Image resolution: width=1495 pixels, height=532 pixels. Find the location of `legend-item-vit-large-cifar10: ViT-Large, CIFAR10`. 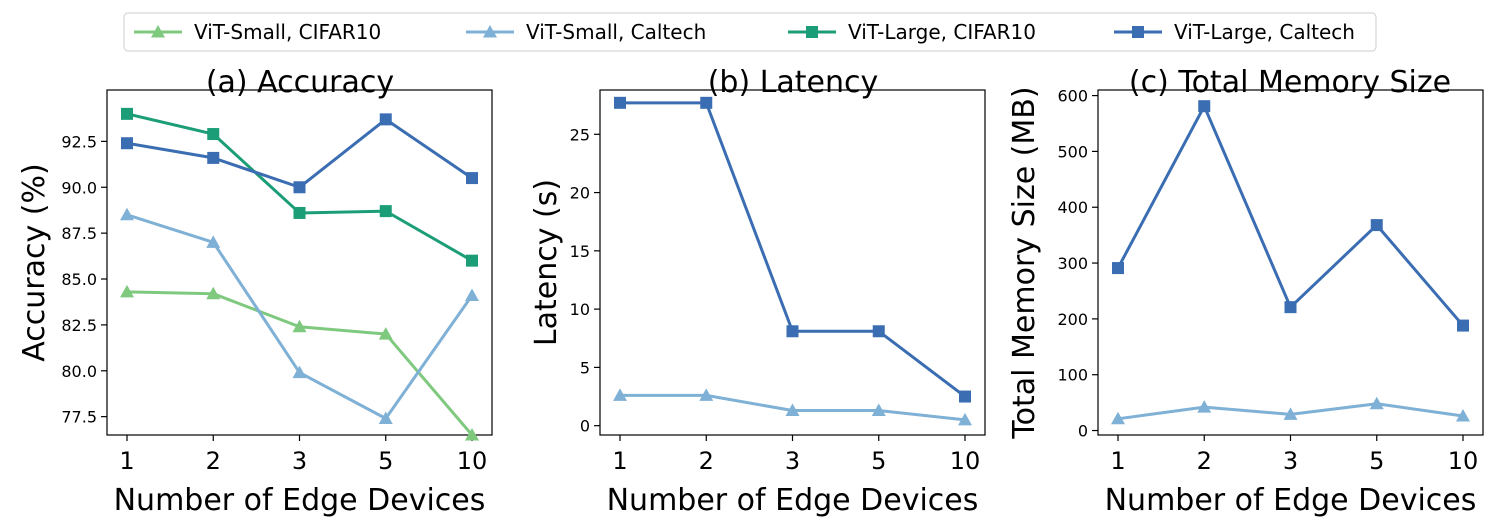

legend-item-vit-large-cifar10: ViT-Large, CIFAR10 is located at coordinates (912, 32).